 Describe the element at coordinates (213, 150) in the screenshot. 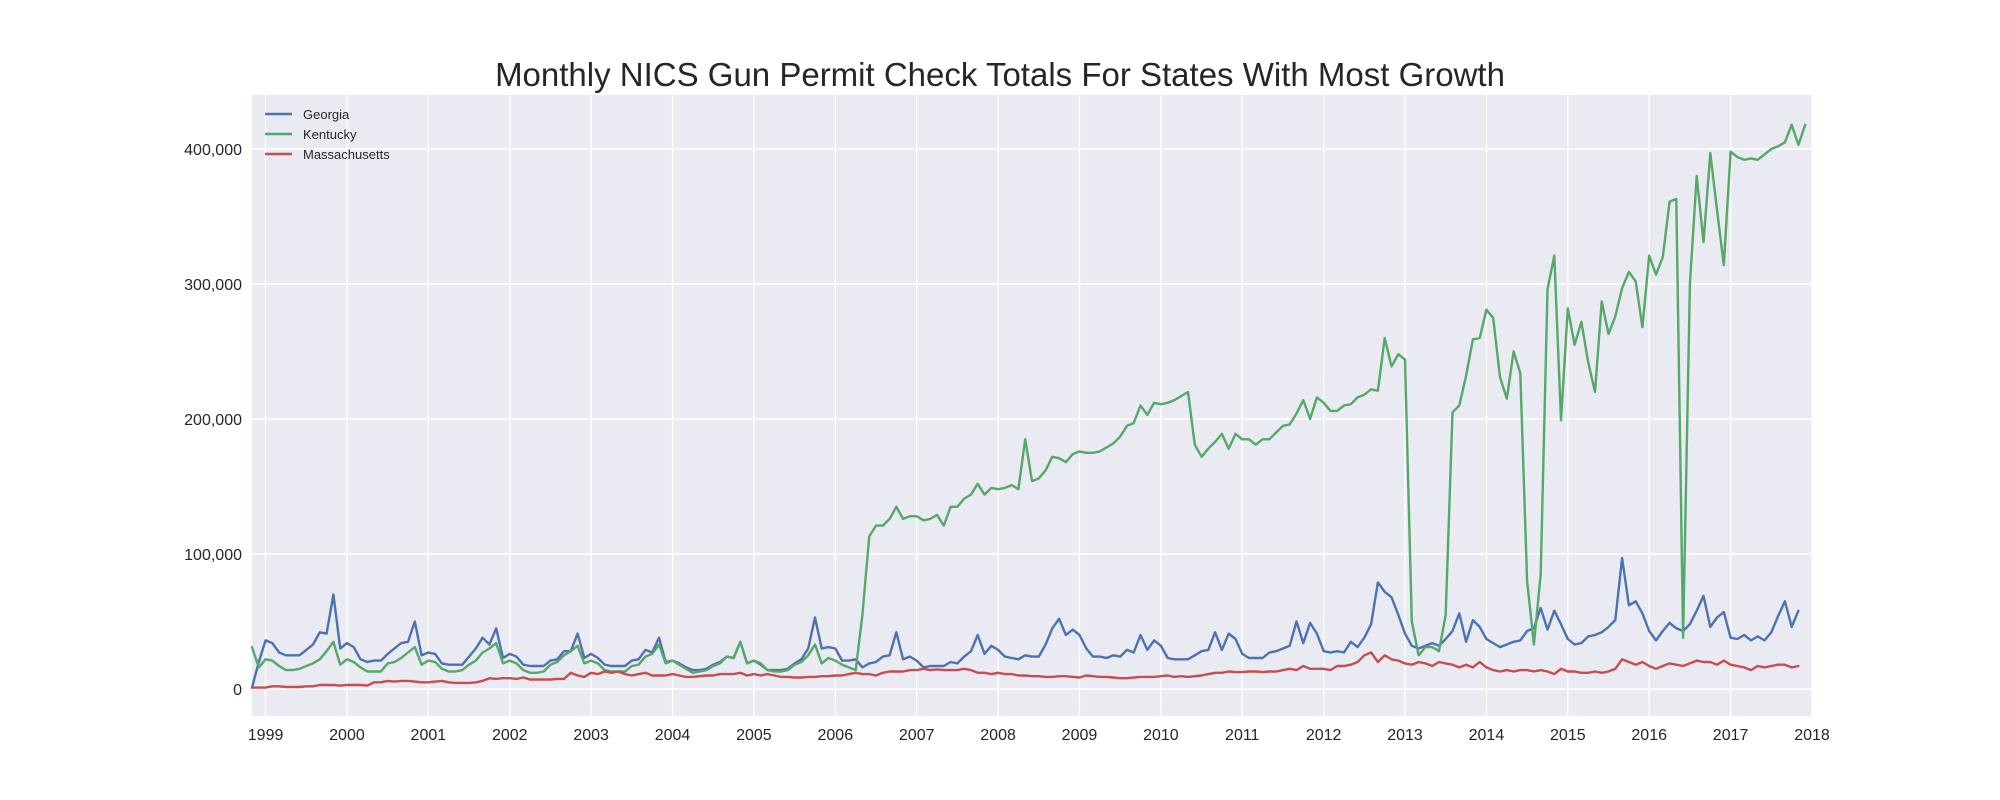

I see `y-tick-label: 400,000` at that location.